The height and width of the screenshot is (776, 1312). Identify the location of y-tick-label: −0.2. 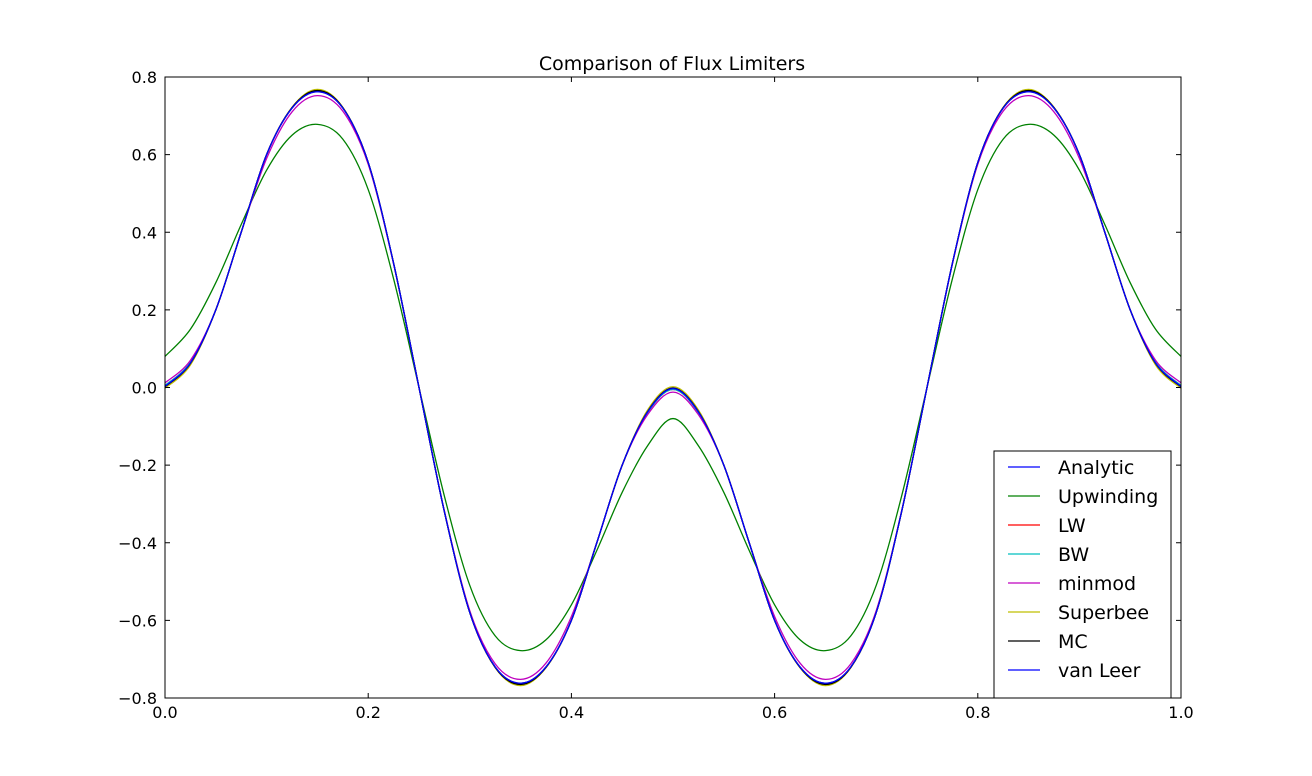
(137, 465).